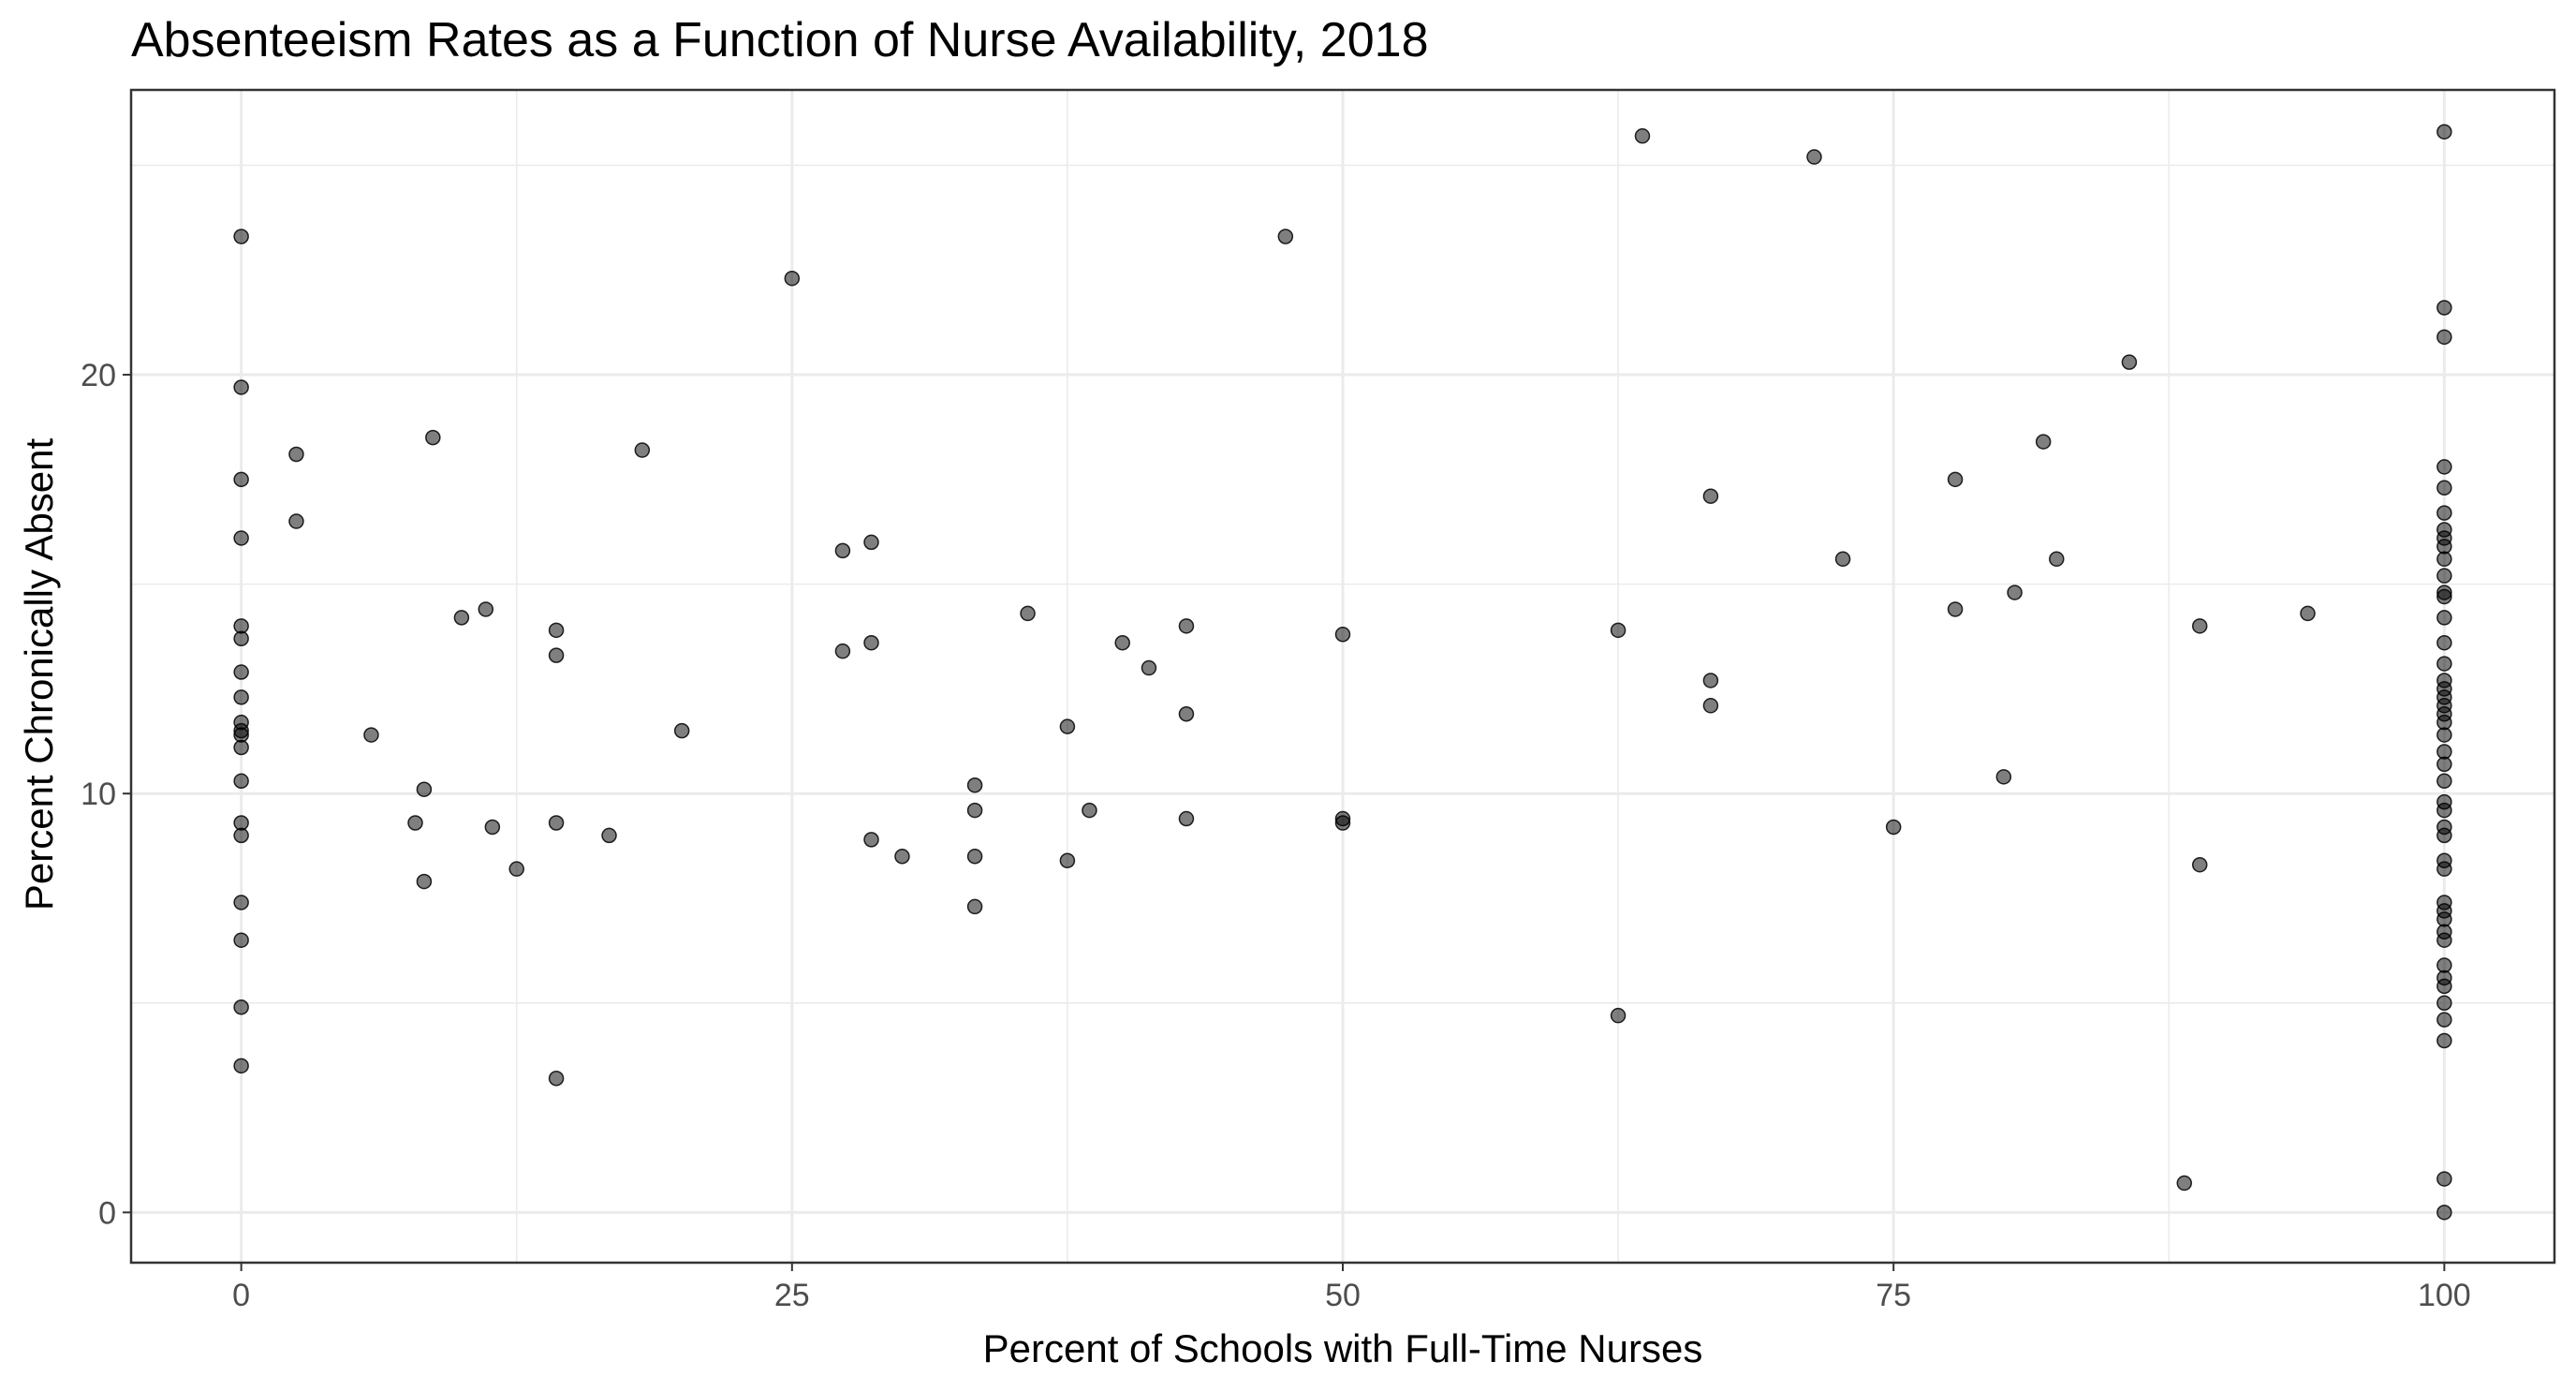 The image size is (2576, 1391). I want to click on x-tick-label: 0, so click(241, 1296).